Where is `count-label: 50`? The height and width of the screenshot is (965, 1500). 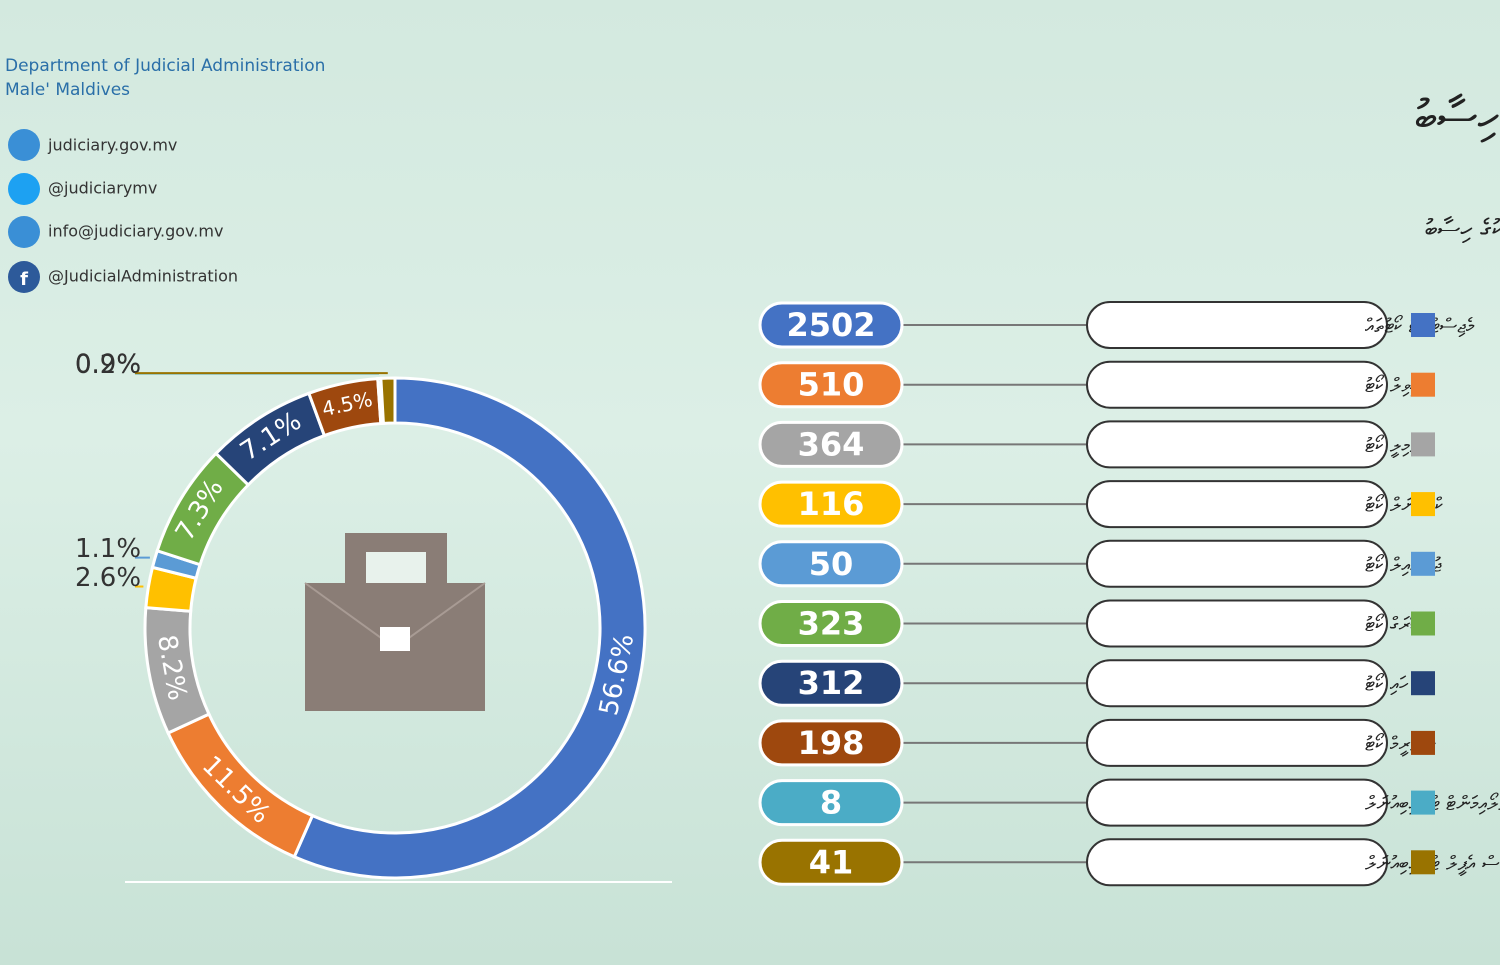 count-label: 50 is located at coordinates (831, 564).